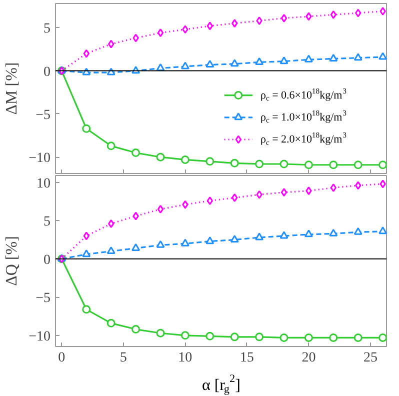  I want to click on x-tick-label: 0, so click(62, 358).